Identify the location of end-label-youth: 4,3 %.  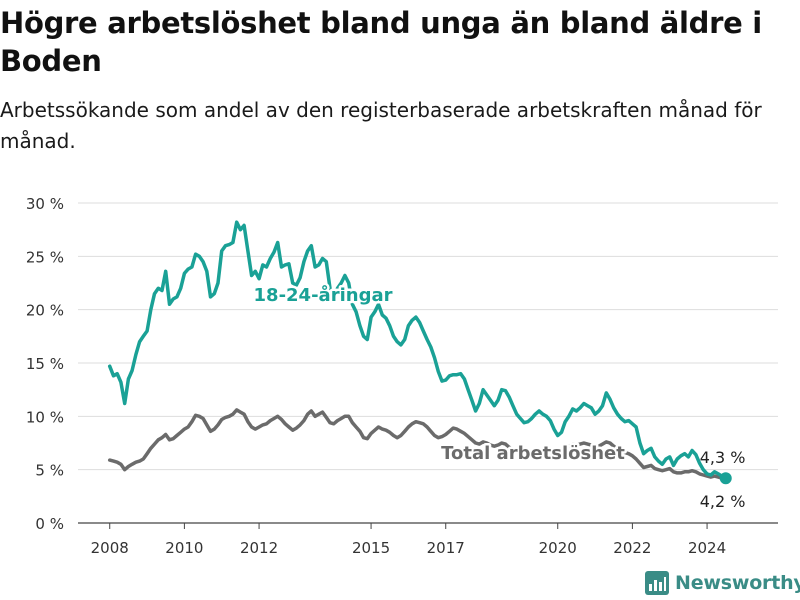
(723, 457).